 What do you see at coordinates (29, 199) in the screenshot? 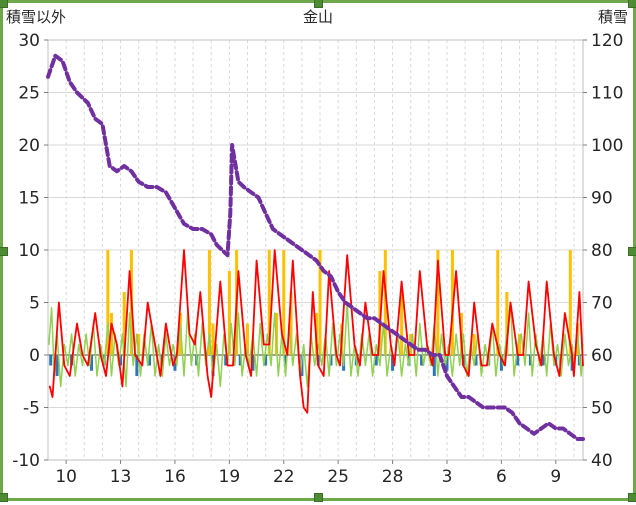
I see `left-tick-label: 15` at bounding box center [29, 199].